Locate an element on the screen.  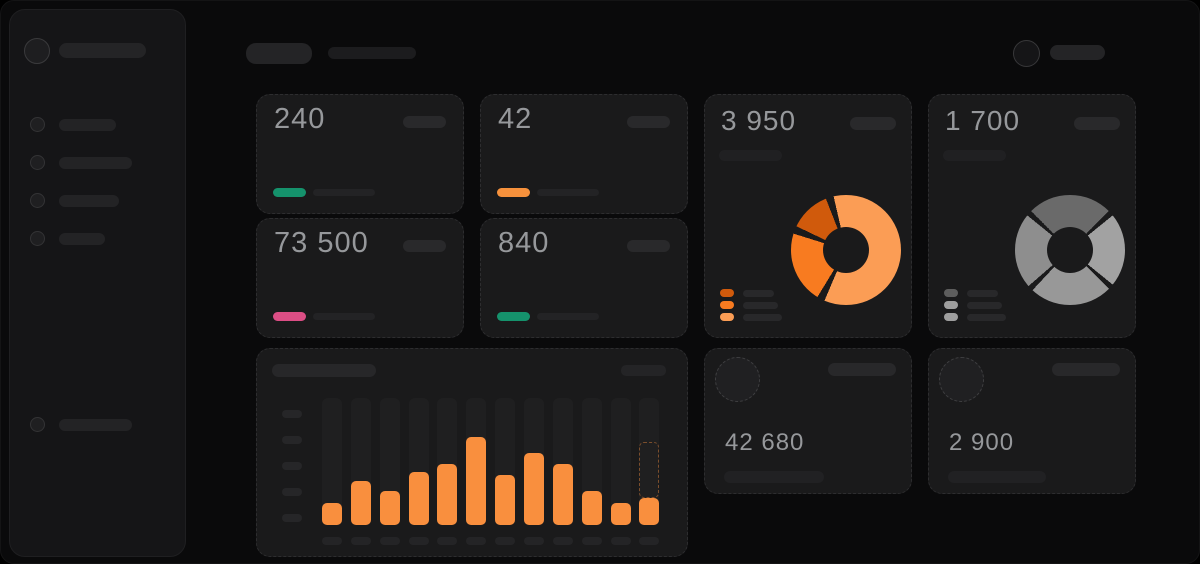
bar-chart-card is located at coordinates (472, 452).